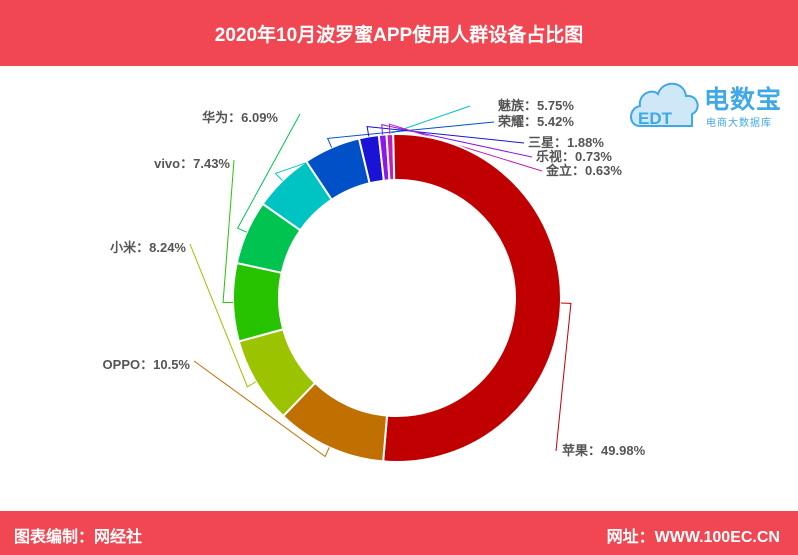  What do you see at coordinates (743, 100) in the screenshot?
I see `logo-brand: 电数宝` at bounding box center [743, 100].